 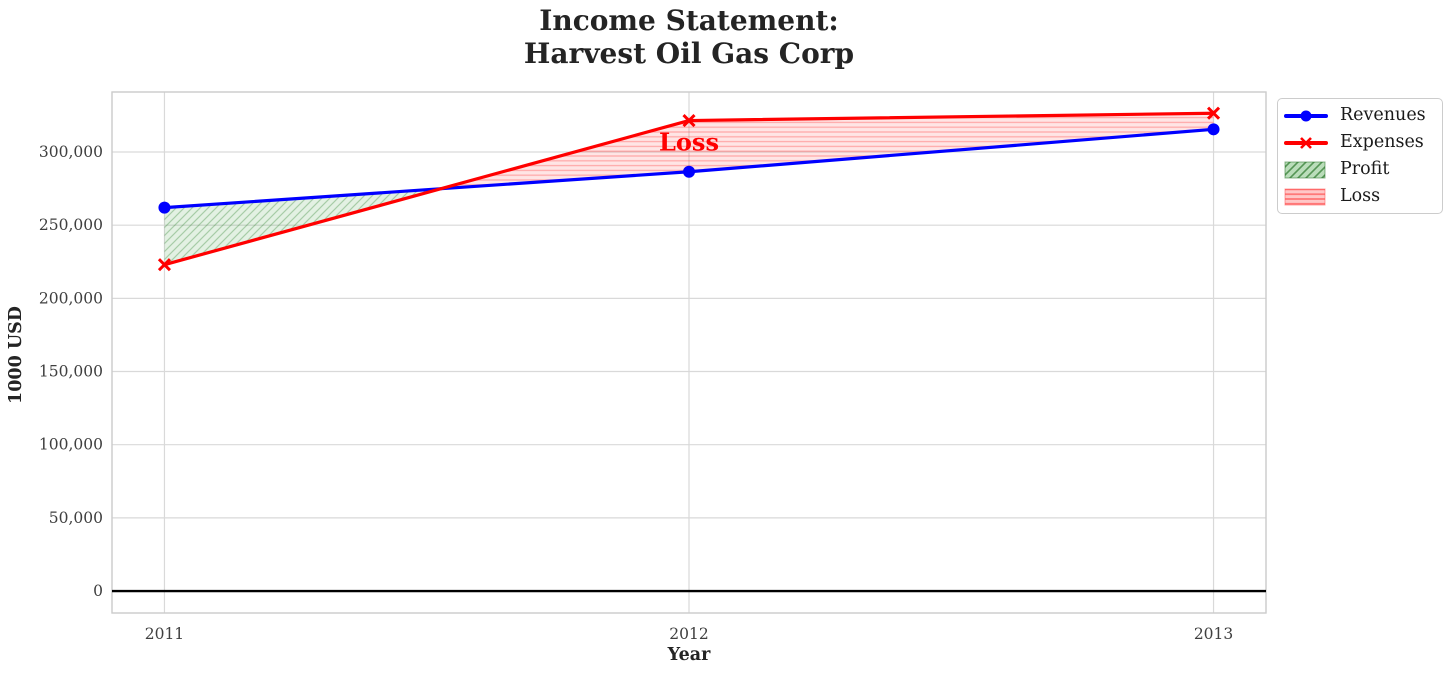 What do you see at coordinates (1305, 169) in the screenshot?
I see `legend-swatch-profit-icon` at bounding box center [1305, 169].